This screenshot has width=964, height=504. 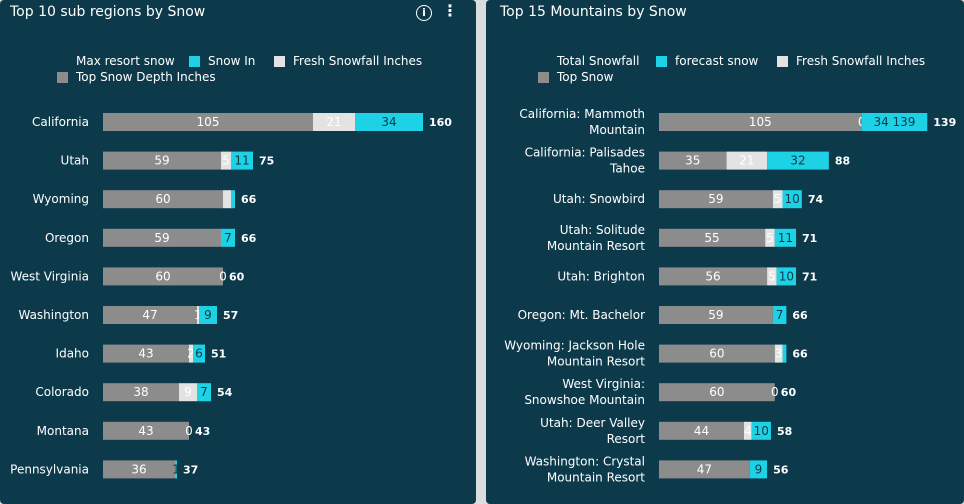 I want to click on bar-row: Colorado 38 9 7 54, so click(x=134, y=392).